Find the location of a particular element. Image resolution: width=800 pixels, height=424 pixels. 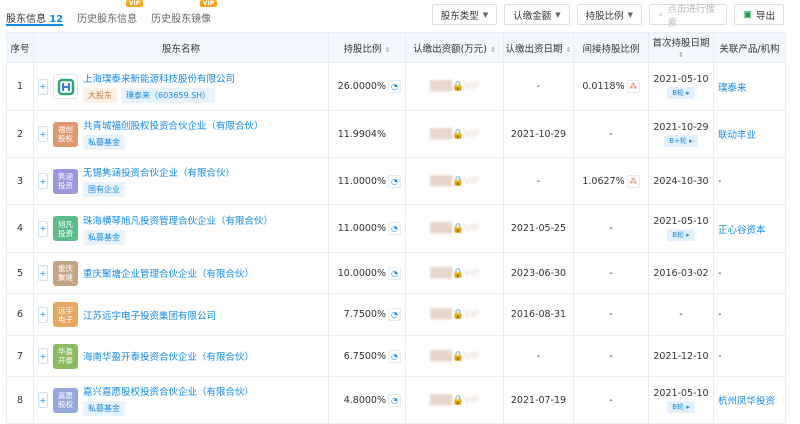

column-header: 序号 is located at coordinates (20, 47).